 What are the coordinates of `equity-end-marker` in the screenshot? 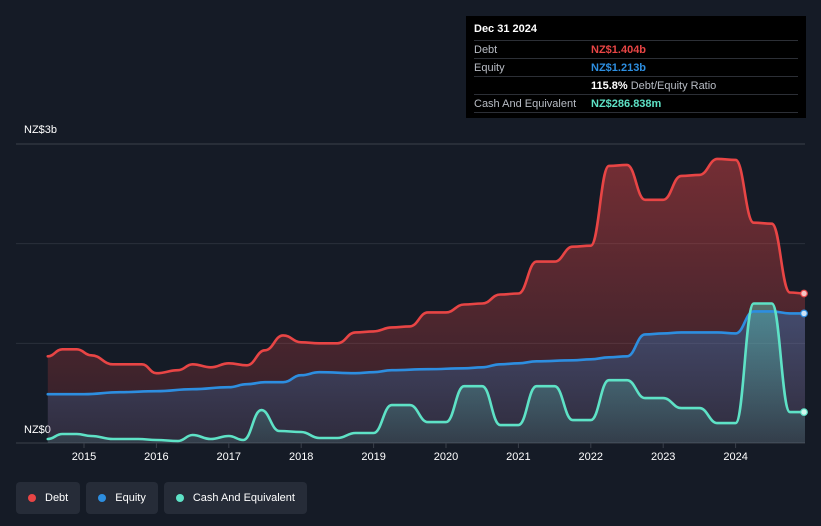 It's located at (804, 313).